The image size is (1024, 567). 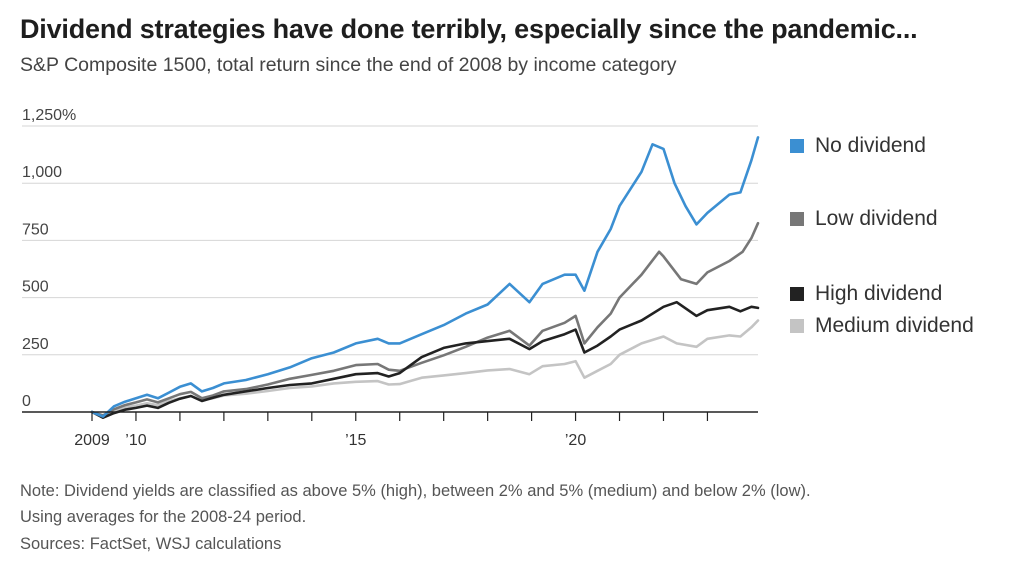 I want to click on x-tick-label-2010: ’10, so click(x=135, y=440).